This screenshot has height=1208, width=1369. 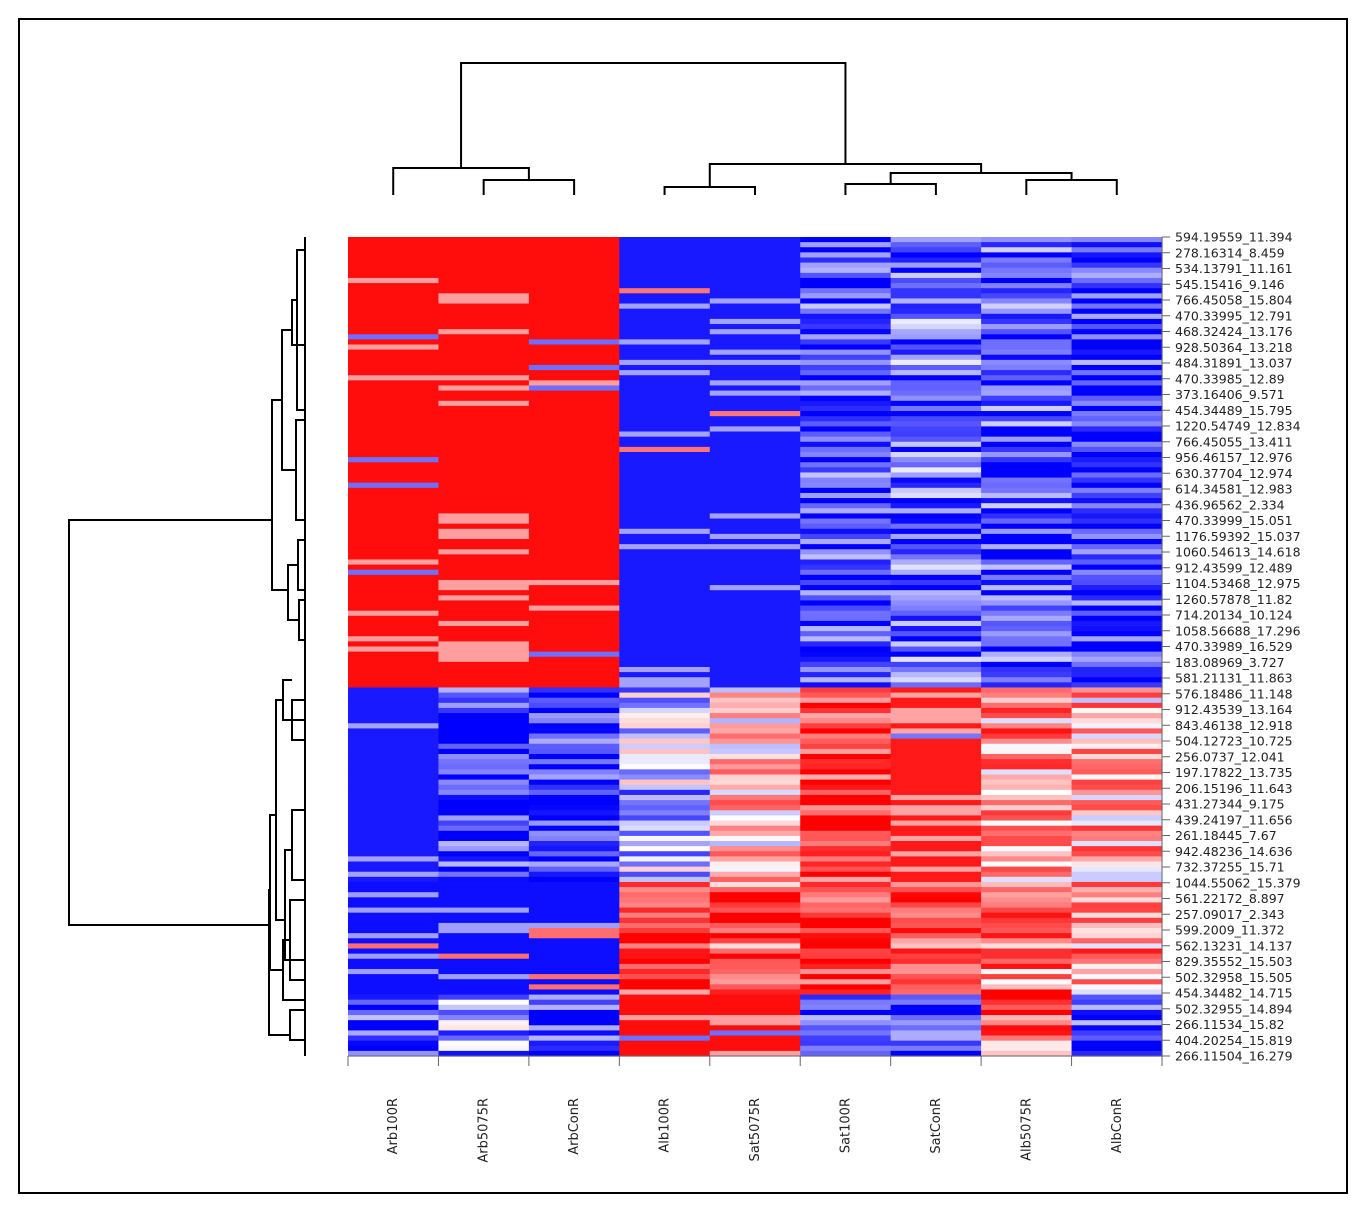 What do you see at coordinates (1238, 552) in the screenshot?
I see `row-label: 1060.54613_14.618` at bounding box center [1238, 552].